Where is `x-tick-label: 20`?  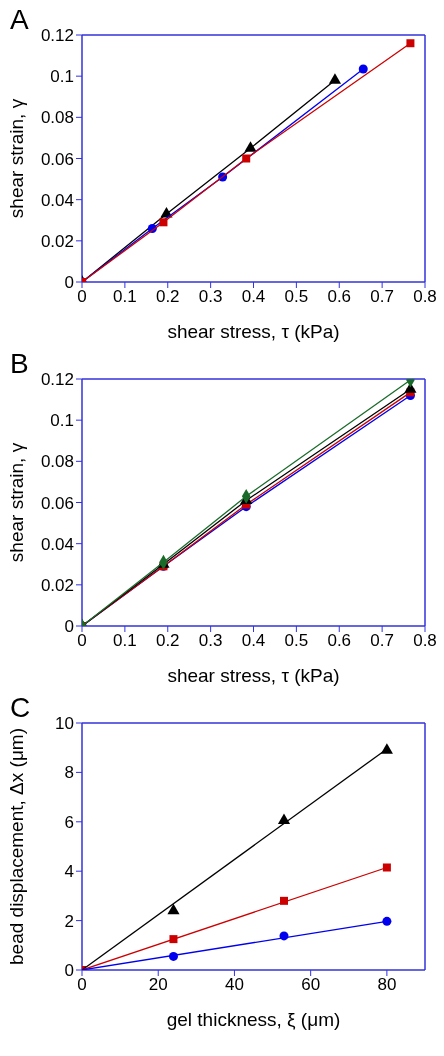 x-tick-label: 20 is located at coordinates (158, 985).